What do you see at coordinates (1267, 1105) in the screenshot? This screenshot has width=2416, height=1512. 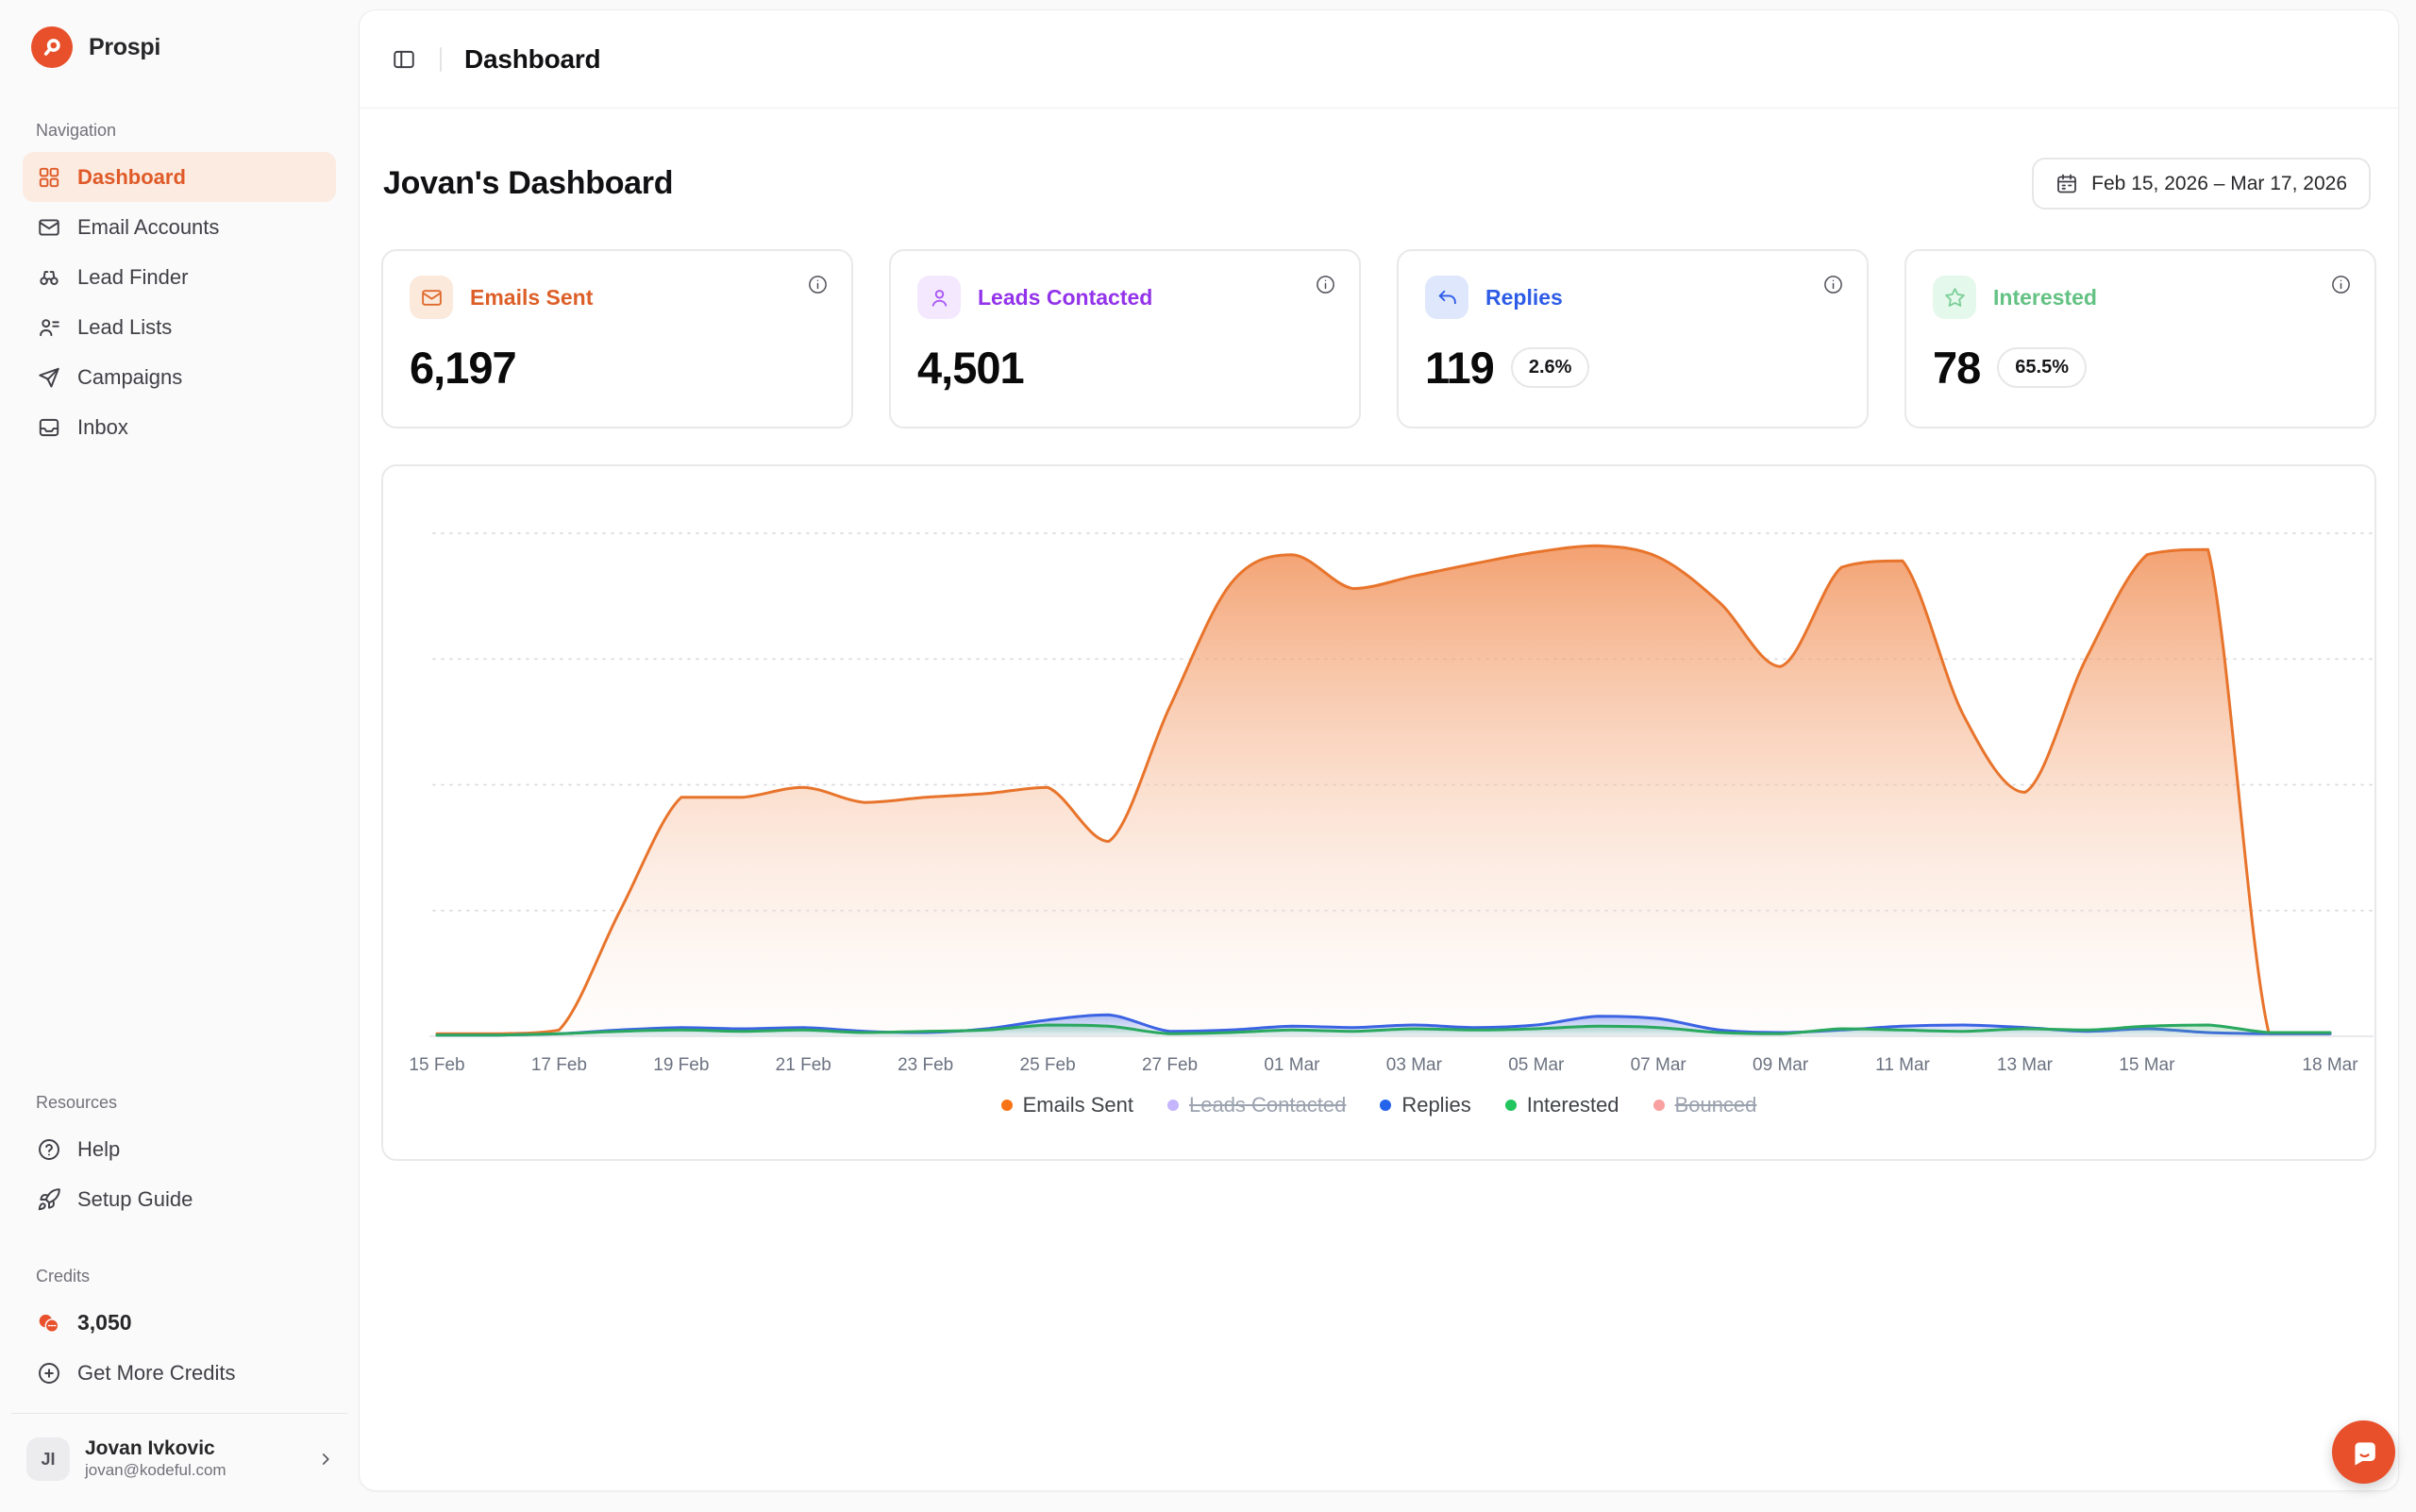 I see `legend-label: Leads Contacted` at bounding box center [1267, 1105].